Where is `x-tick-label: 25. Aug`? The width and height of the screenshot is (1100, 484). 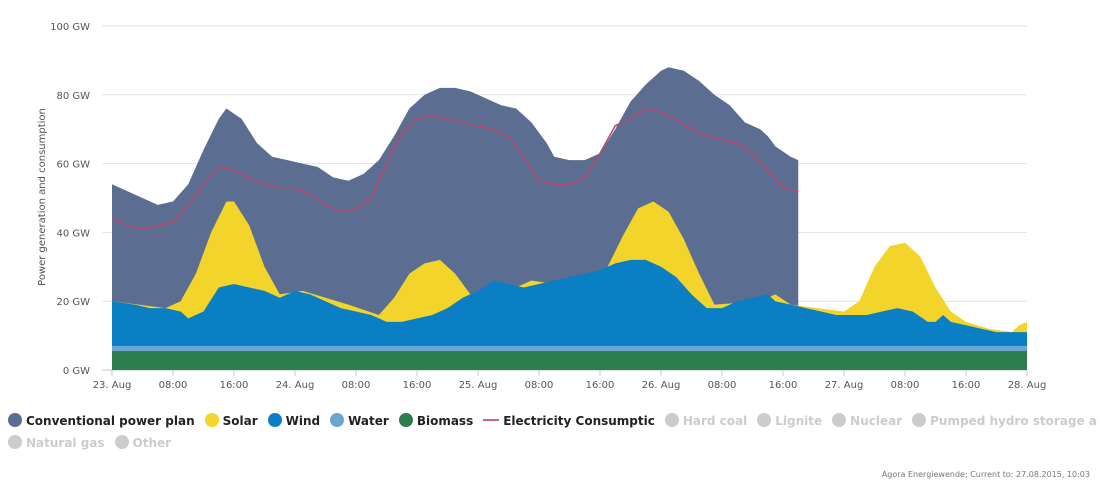 x-tick-label: 25. Aug is located at coordinates (478, 385).